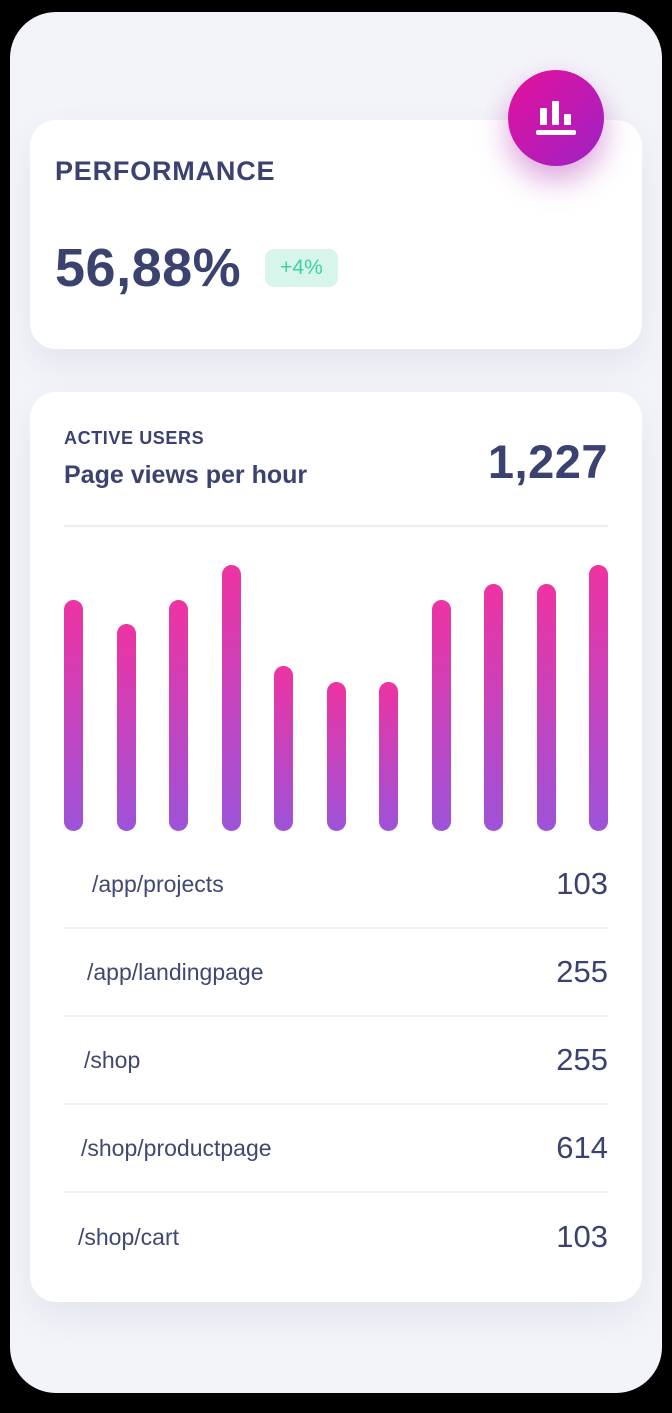 The image size is (672, 1413). I want to click on list-item: /shop 255, so click(336, 1061).